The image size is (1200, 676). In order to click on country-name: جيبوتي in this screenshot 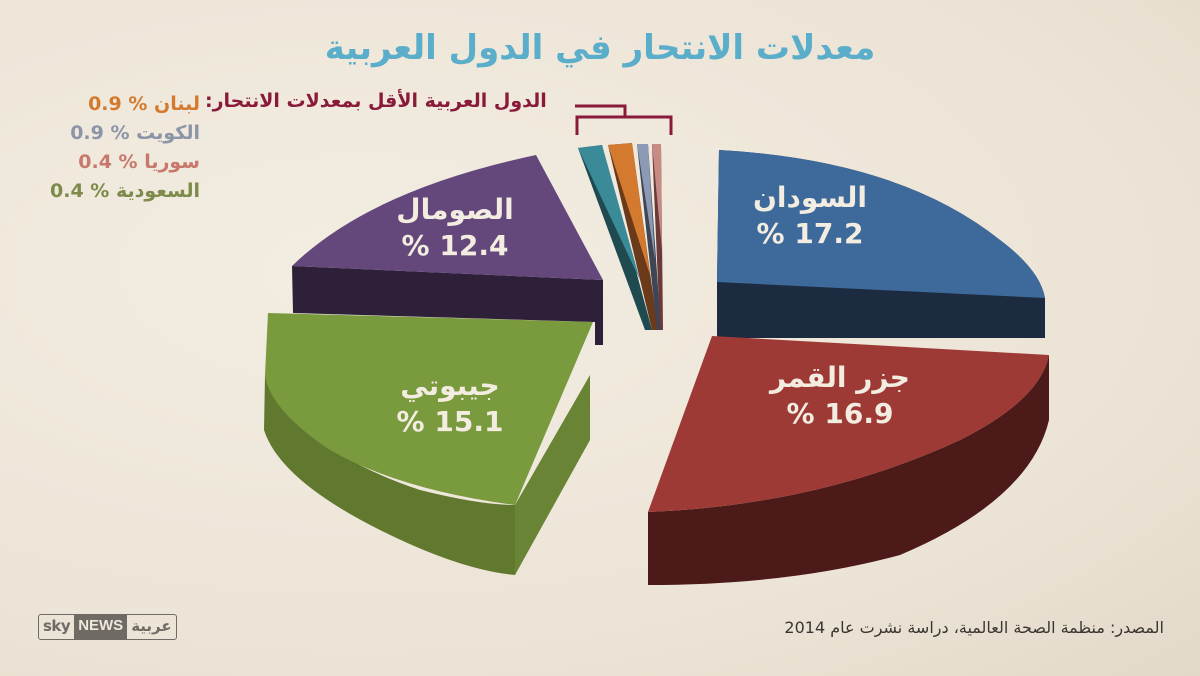, I will do `click(450, 385)`.